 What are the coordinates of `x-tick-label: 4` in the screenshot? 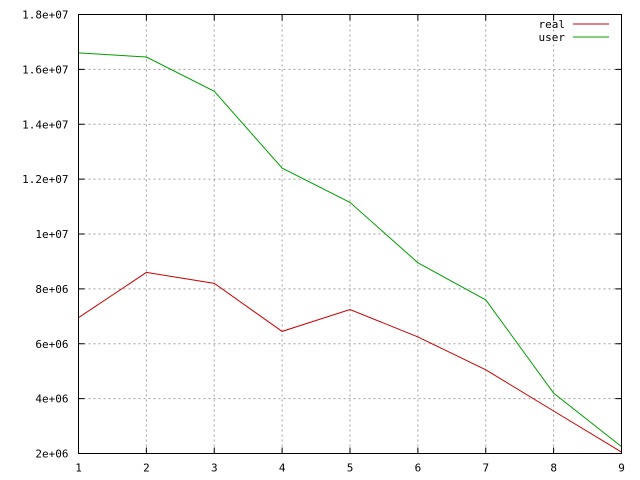 It's located at (282, 468).